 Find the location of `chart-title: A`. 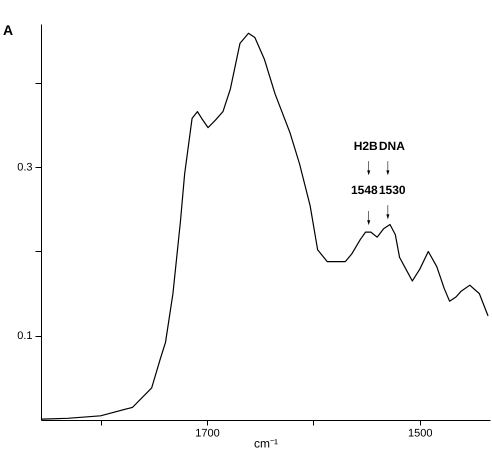

chart-title: A is located at coordinates (8, 30).